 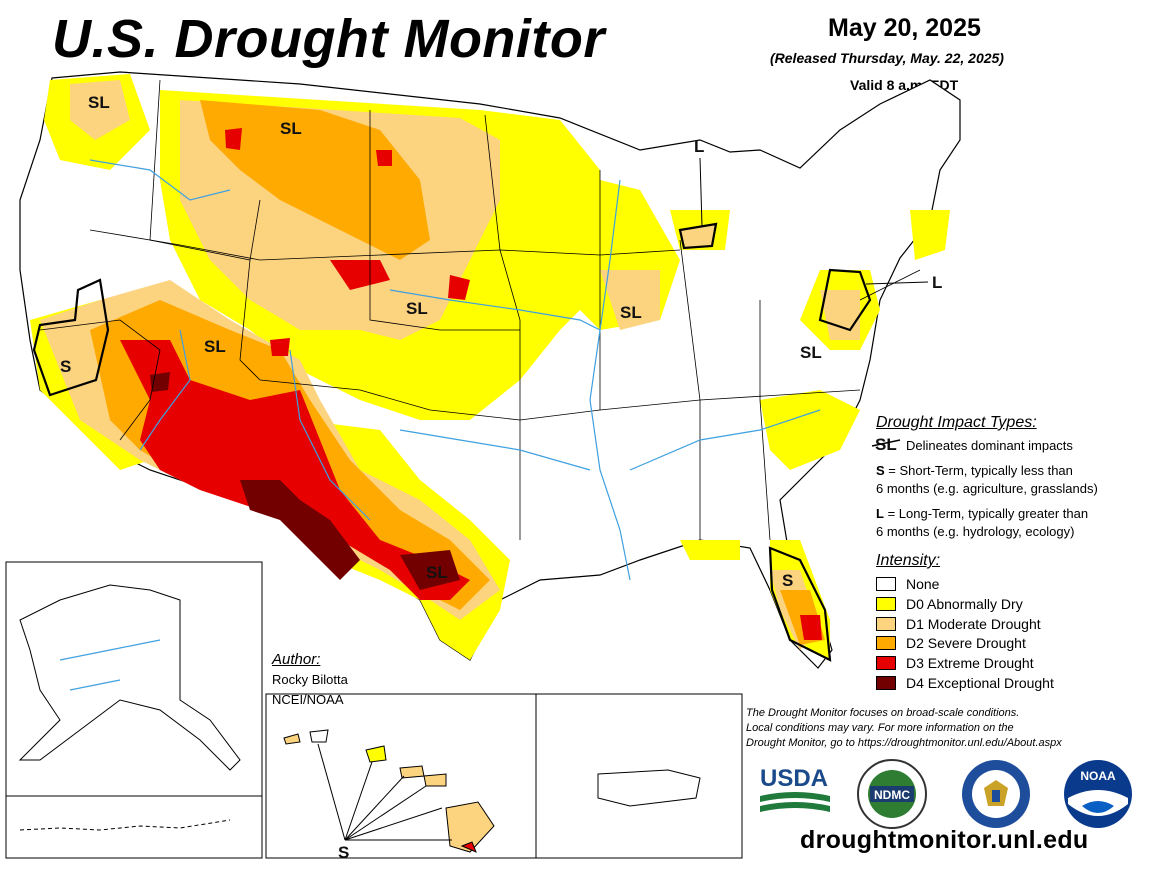 I want to click on website-url: droughtmonitor.unl.edu, so click(x=944, y=840).